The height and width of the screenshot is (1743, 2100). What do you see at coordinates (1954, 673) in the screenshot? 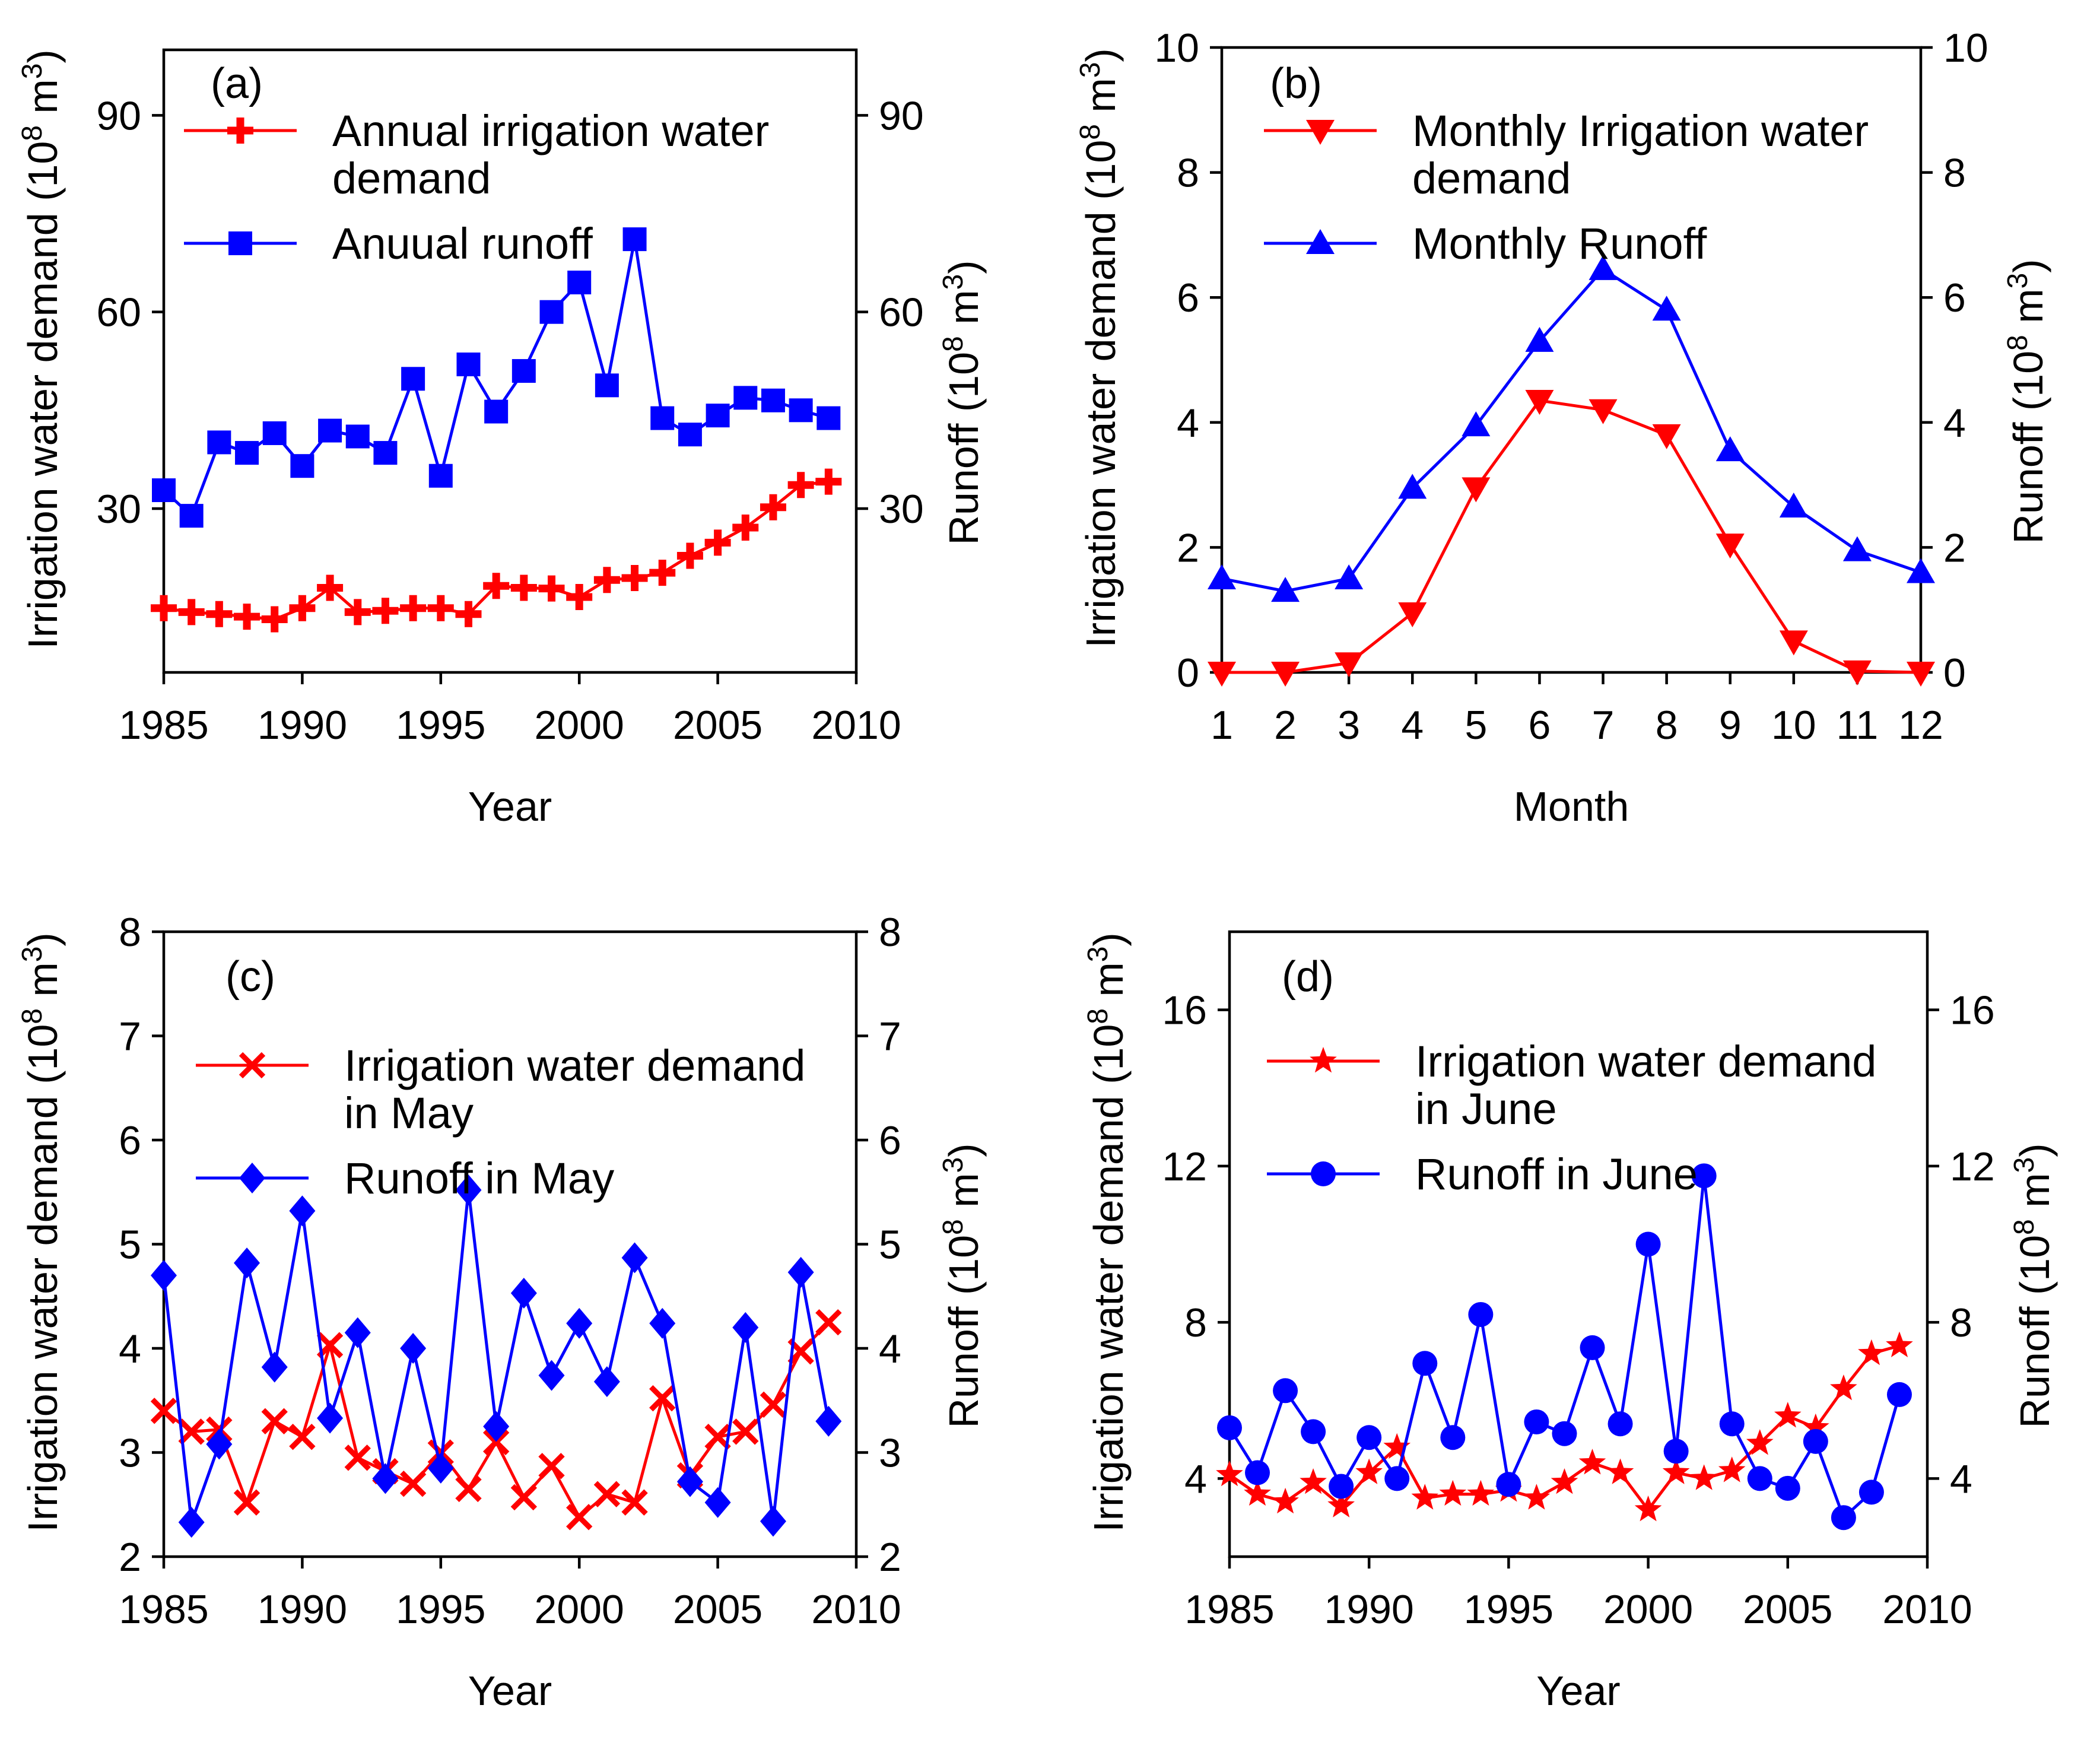
I see `y-tick-label-right: 0` at bounding box center [1954, 673].